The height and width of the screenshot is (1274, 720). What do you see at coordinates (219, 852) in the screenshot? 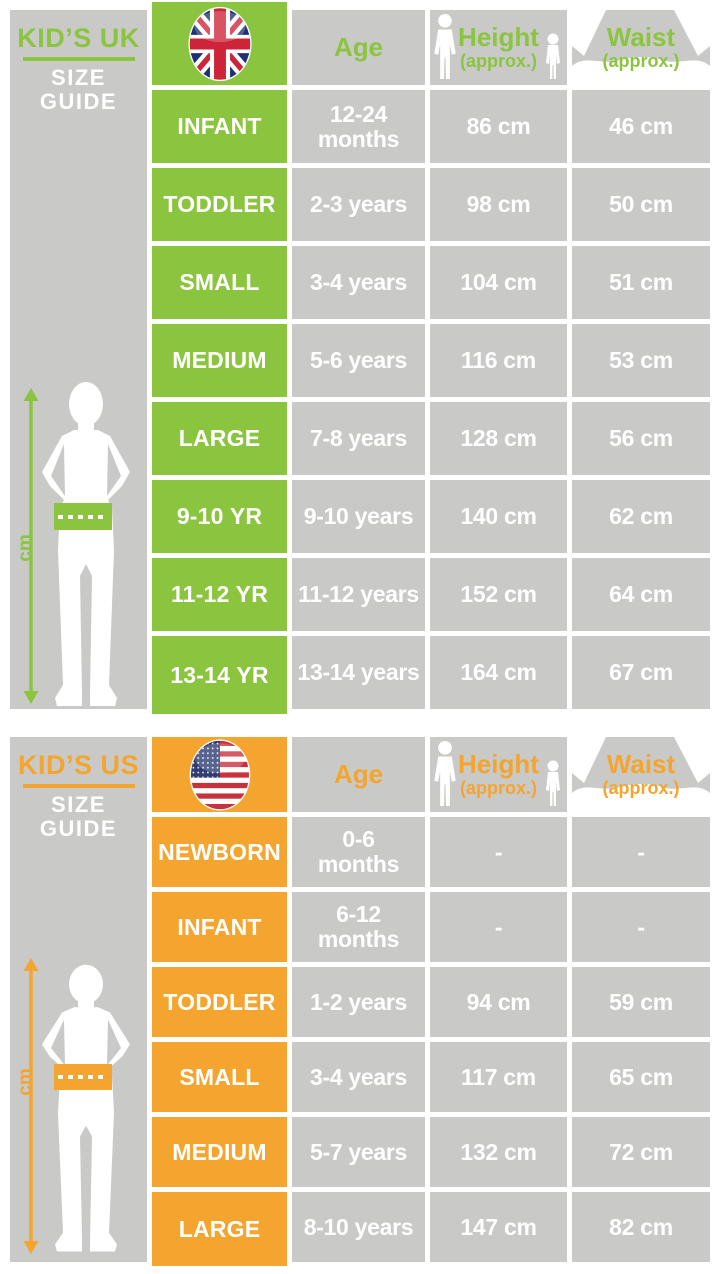
I see `us-r0-size: NEWBORN` at bounding box center [219, 852].